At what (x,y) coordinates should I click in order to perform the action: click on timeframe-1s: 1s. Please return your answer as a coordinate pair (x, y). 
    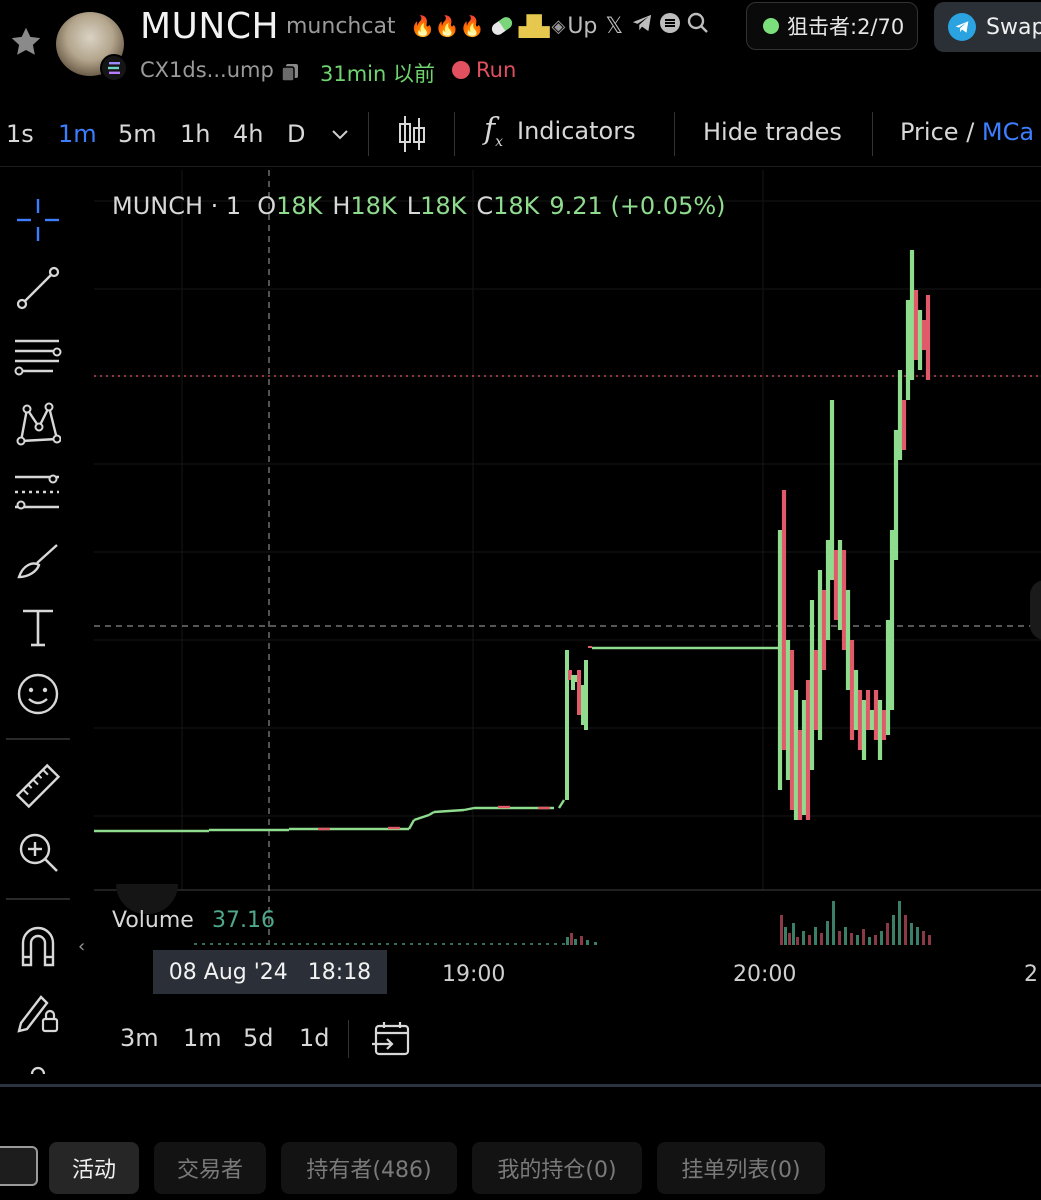
    Looking at the image, I should click on (20, 134).